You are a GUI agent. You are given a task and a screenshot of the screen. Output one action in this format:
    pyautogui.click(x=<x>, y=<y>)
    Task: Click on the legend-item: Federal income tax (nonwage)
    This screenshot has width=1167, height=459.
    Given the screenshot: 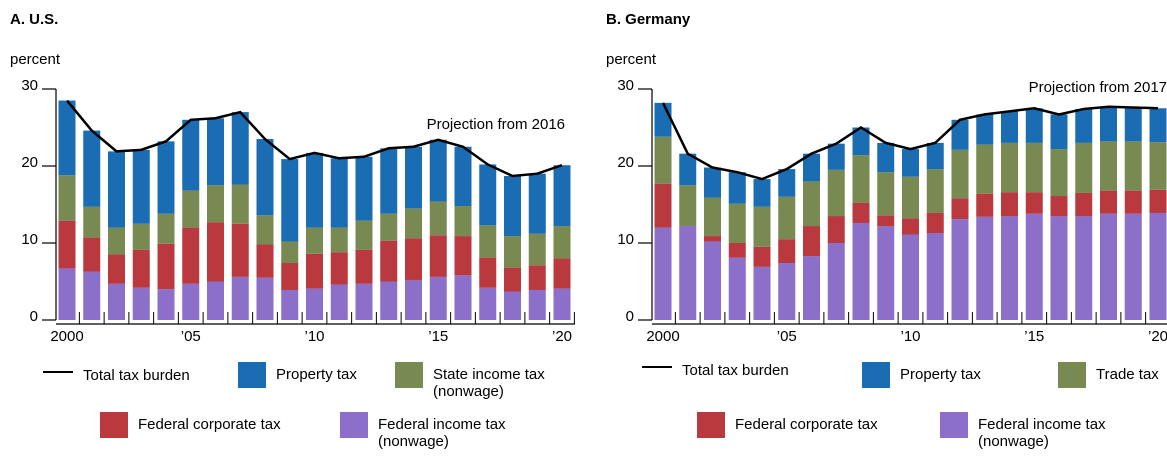 What is the action you would take?
    pyautogui.click(x=1041, y=431)
    